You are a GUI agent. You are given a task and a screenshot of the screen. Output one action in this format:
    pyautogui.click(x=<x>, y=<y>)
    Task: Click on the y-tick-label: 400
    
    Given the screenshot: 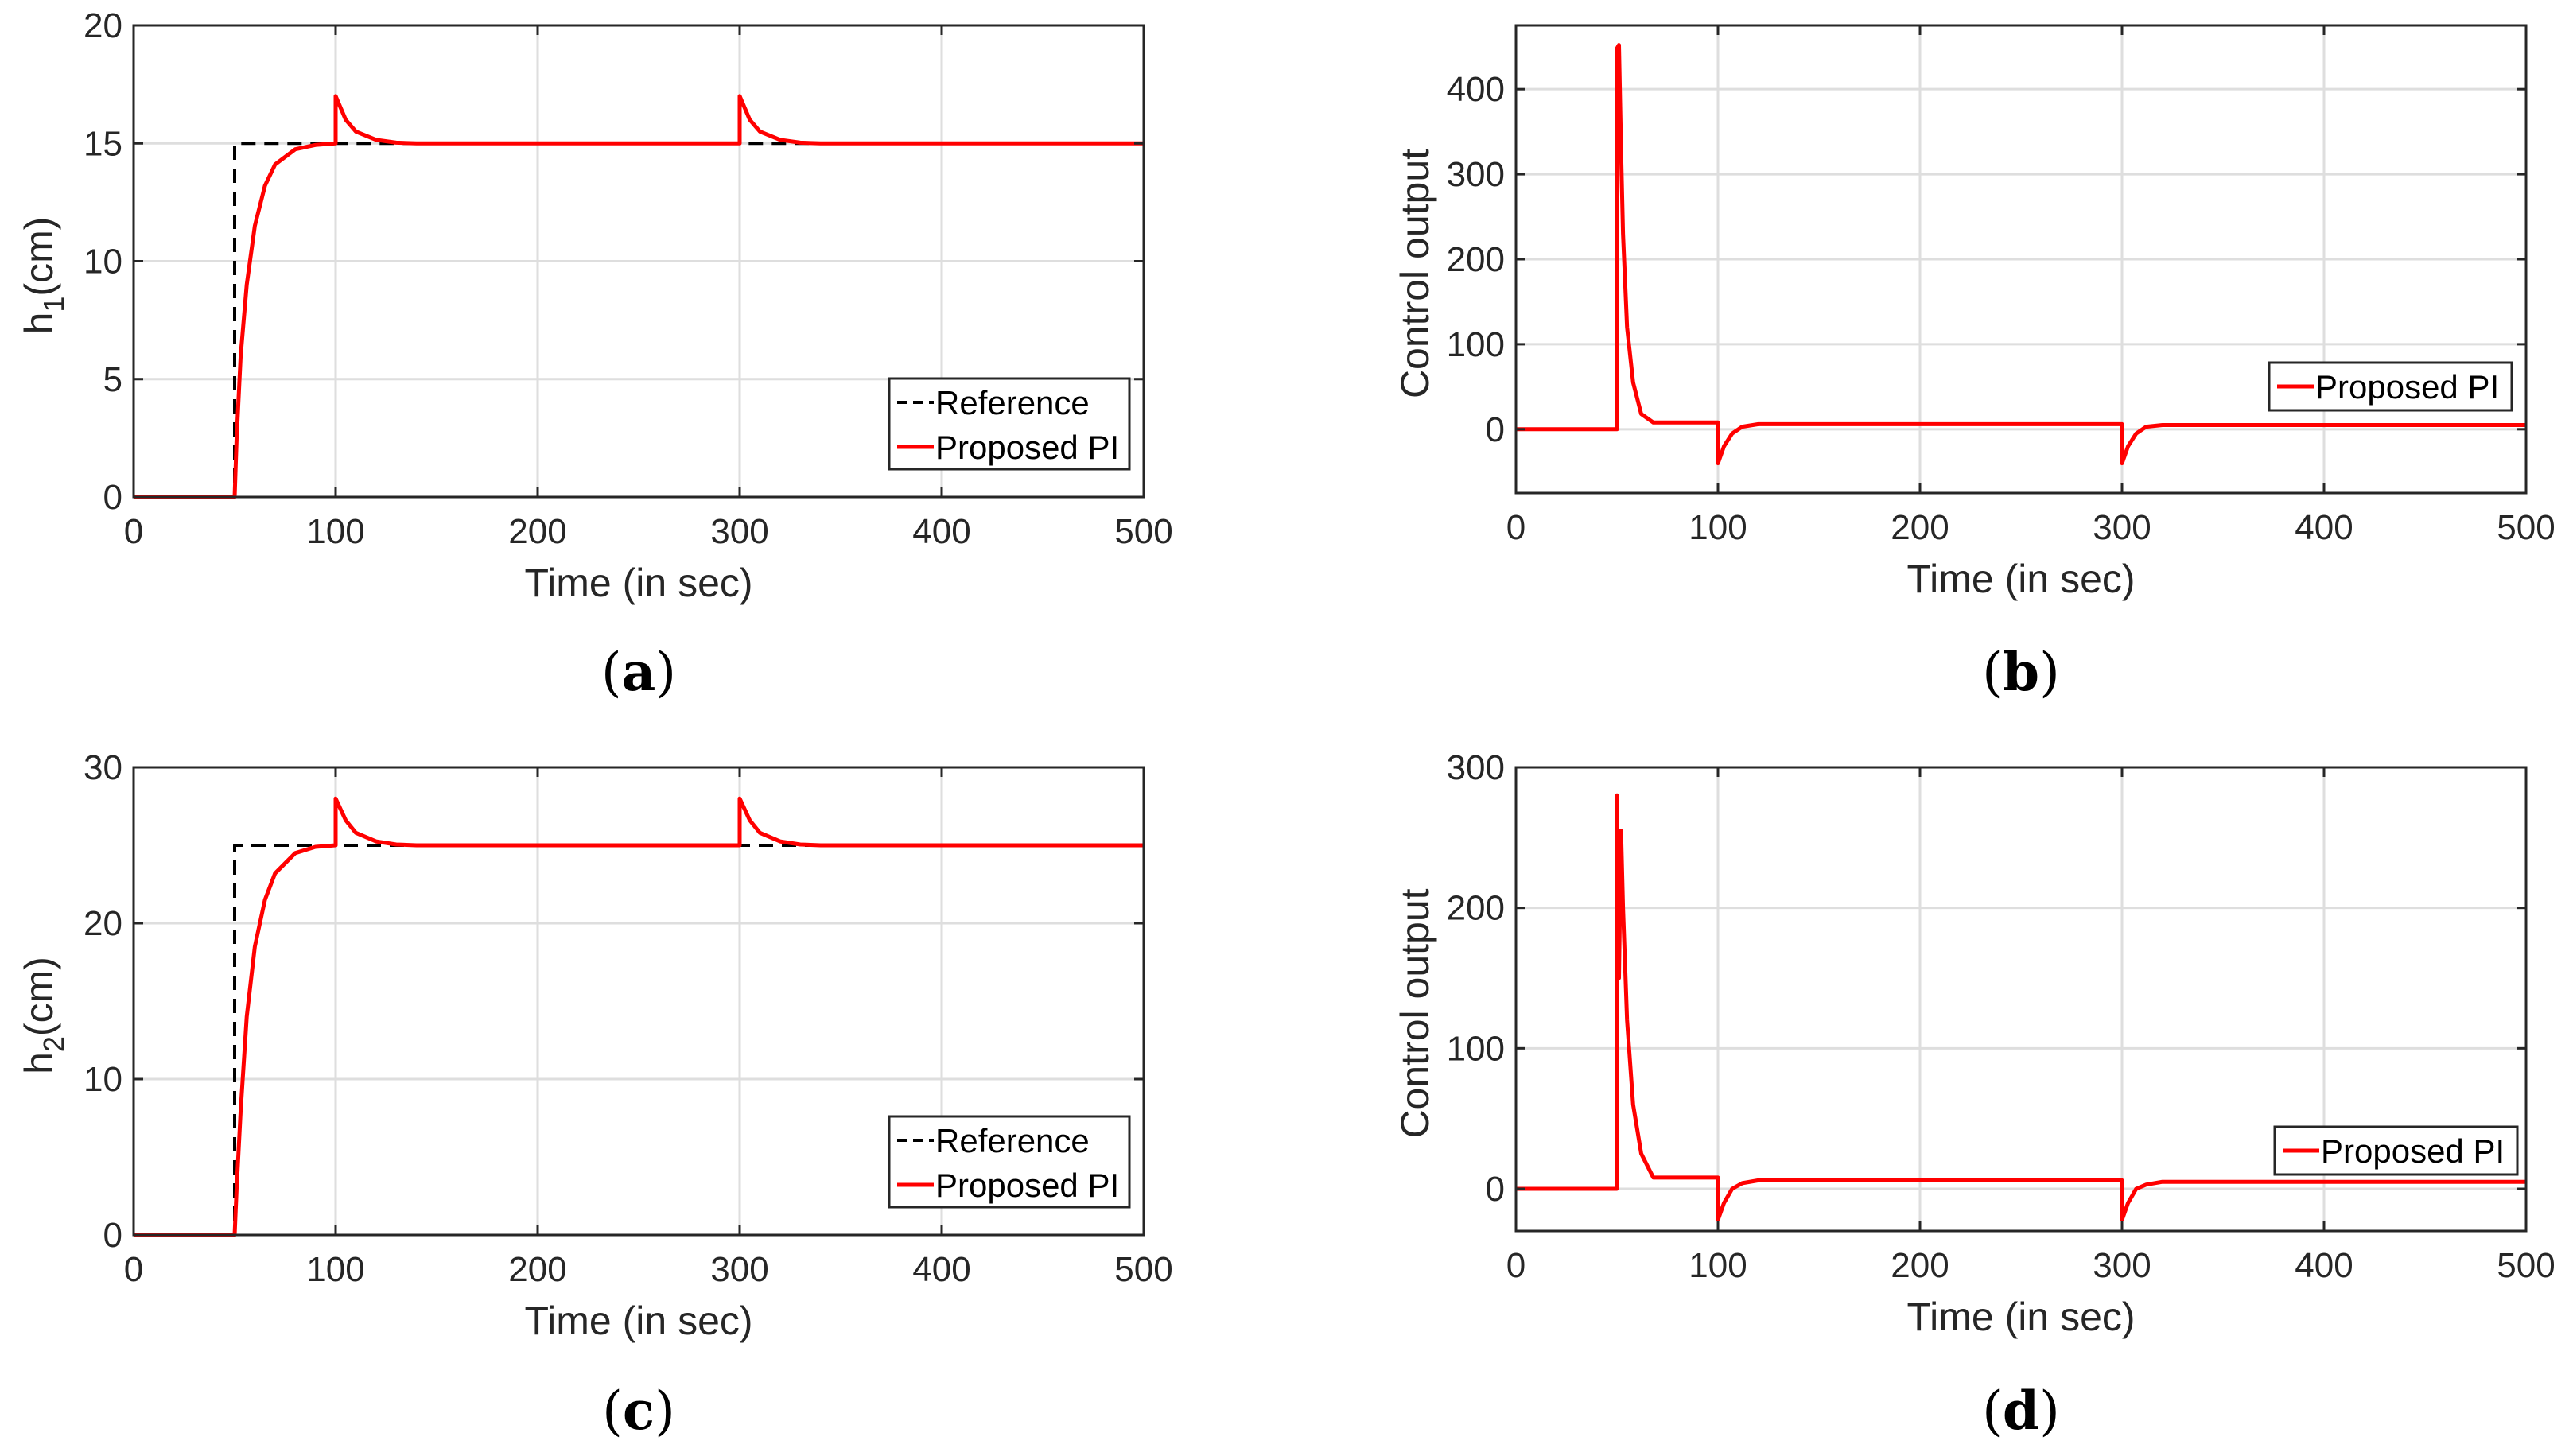 What is the action you would take?
    pyautogui.click(x=1476, y=89)
    